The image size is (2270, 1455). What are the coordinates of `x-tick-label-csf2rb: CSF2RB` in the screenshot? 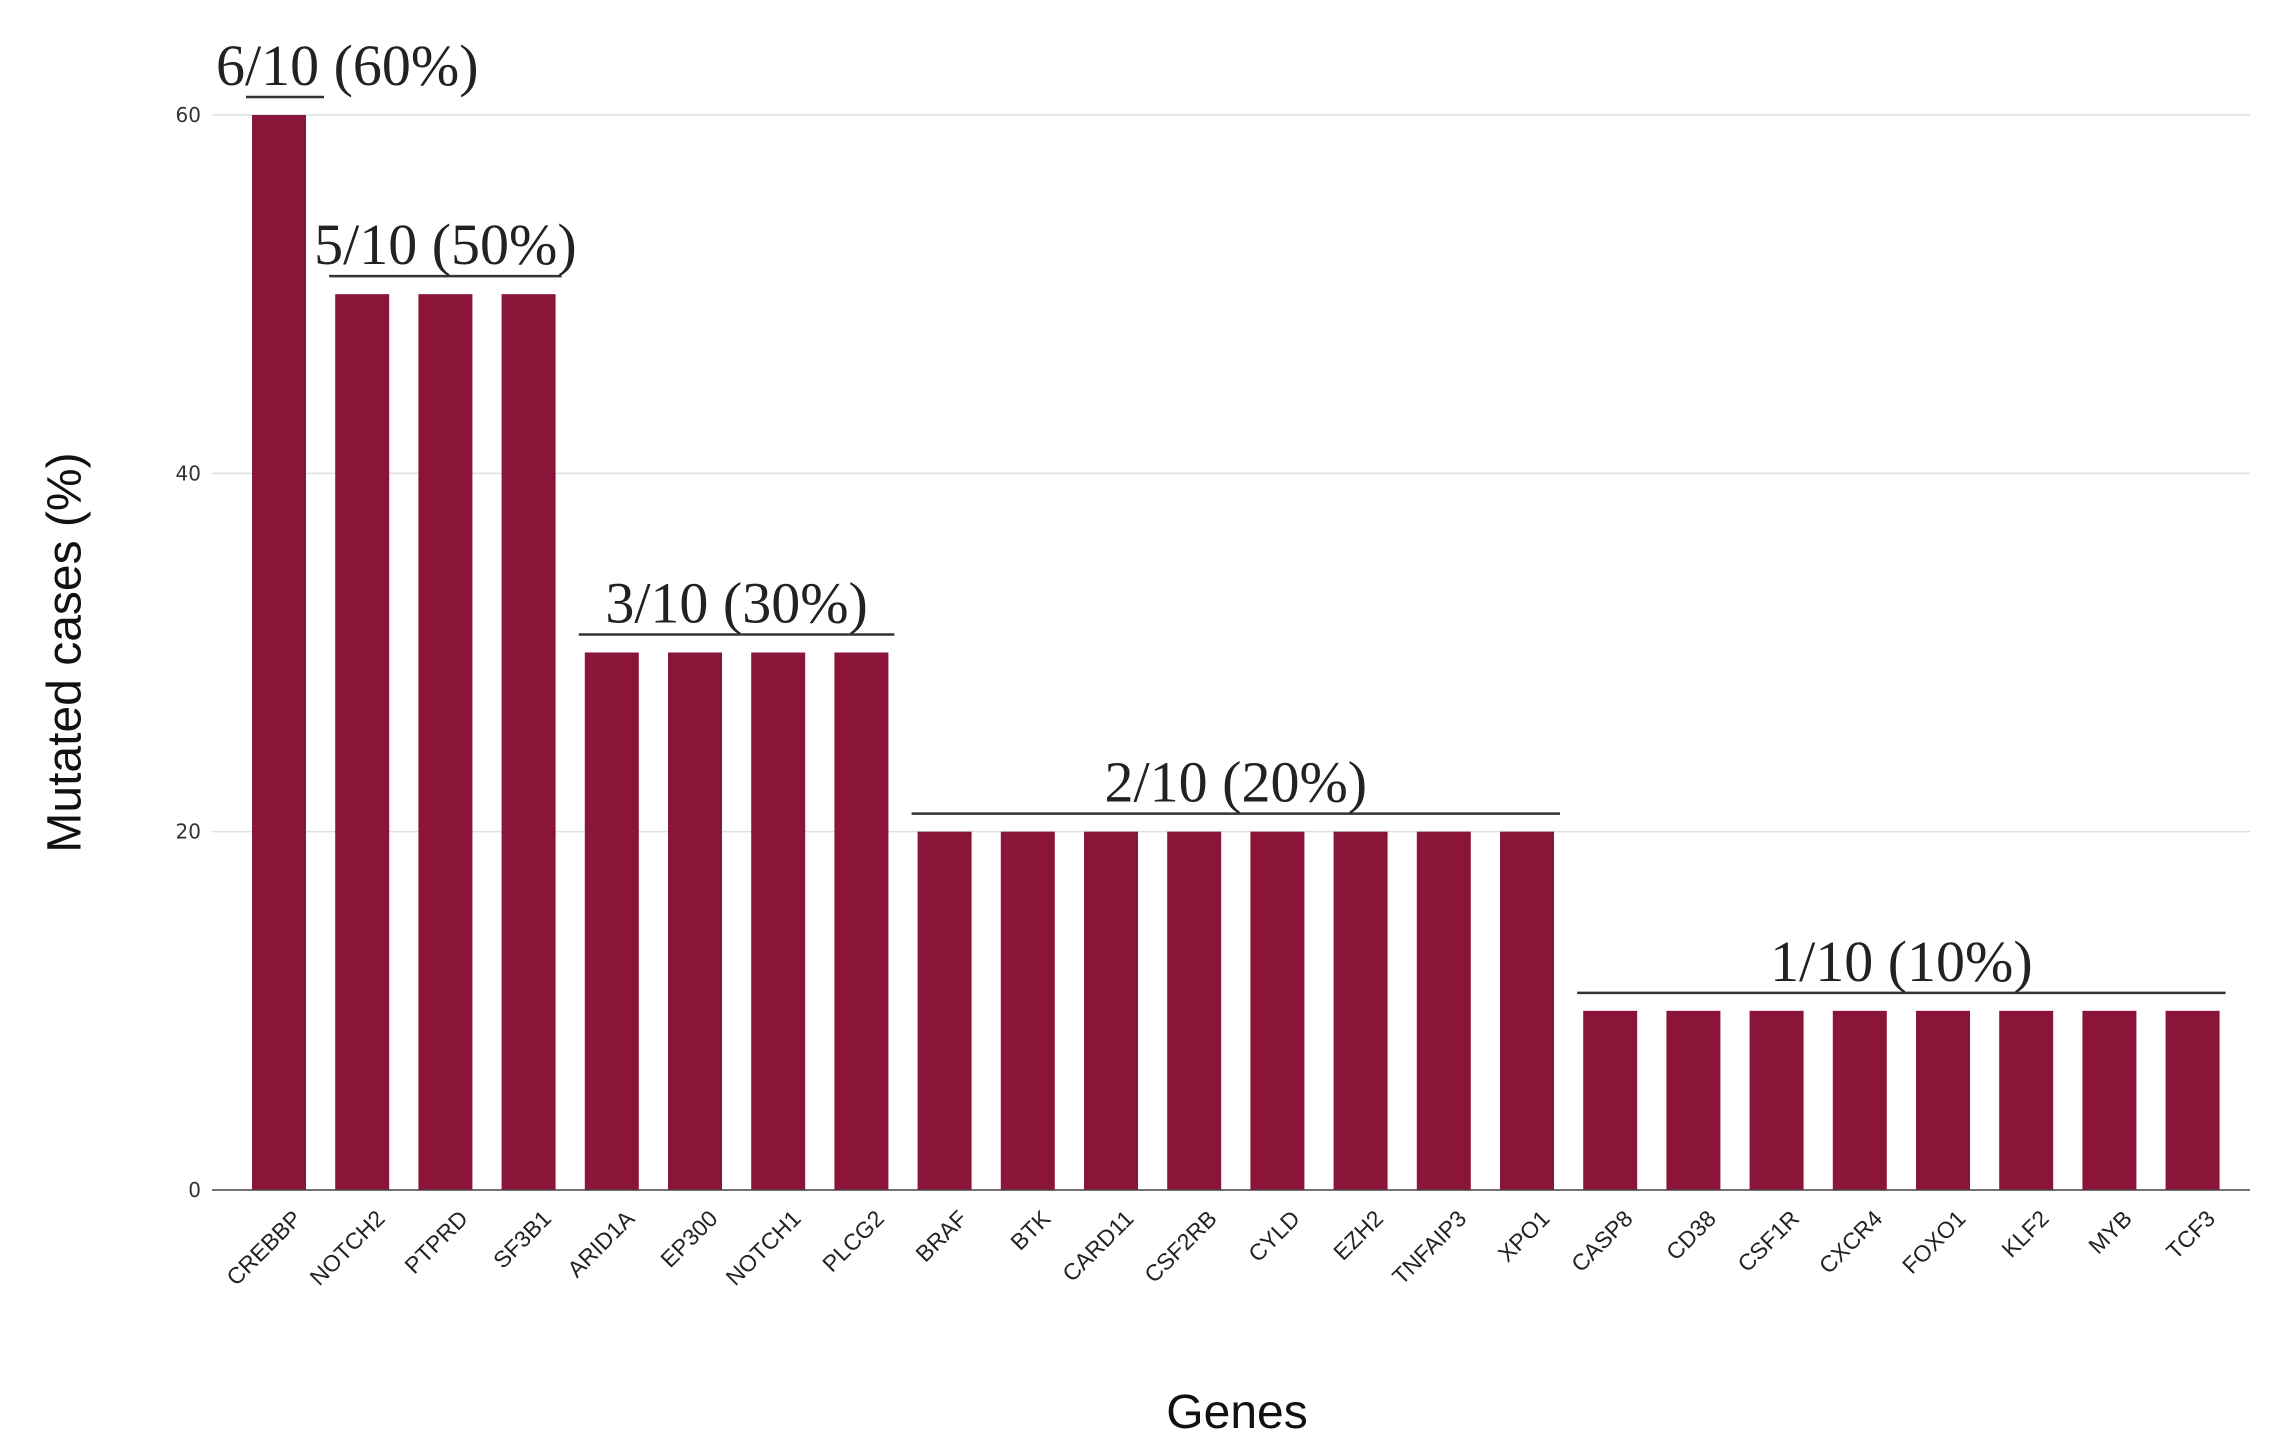 It's located at (1180, 1246).